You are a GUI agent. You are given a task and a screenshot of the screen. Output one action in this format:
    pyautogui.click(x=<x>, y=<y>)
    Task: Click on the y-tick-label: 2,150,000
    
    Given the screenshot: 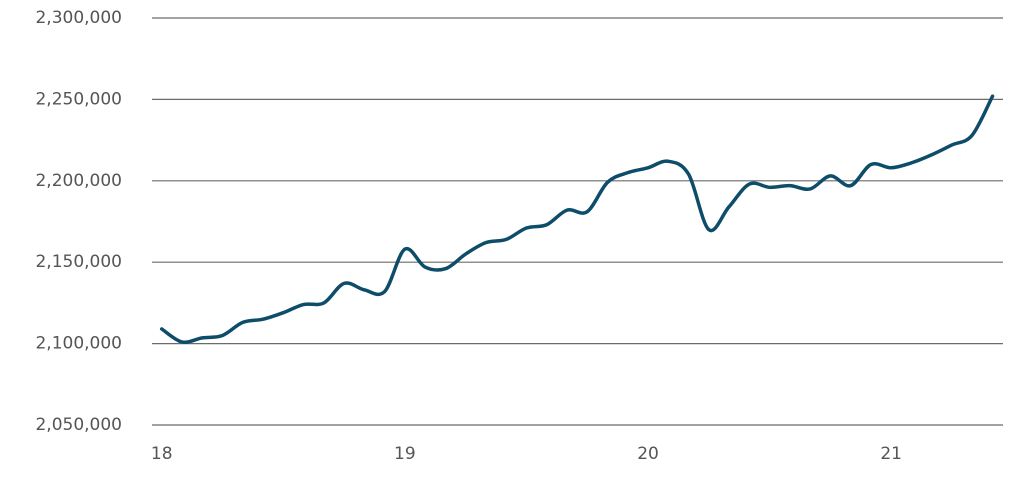 What is the action you would take?
    pyautogui.click(x=78, y=262)
    